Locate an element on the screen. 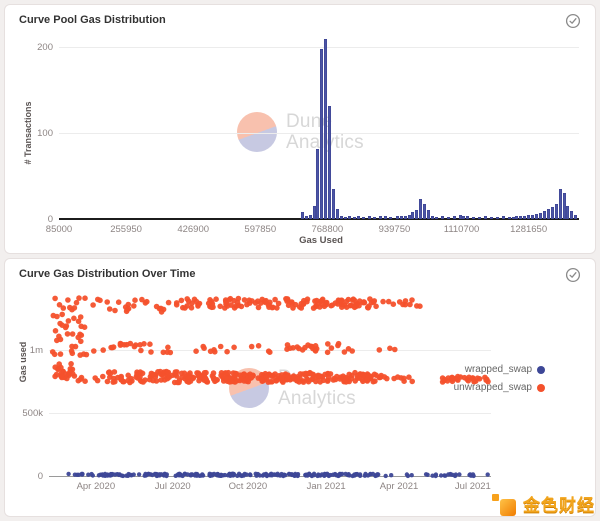 The height and width of the screenshot is (521, 600). legend-item-wrapped-swap: wrapped_swap is located at coordinates (499, 369).